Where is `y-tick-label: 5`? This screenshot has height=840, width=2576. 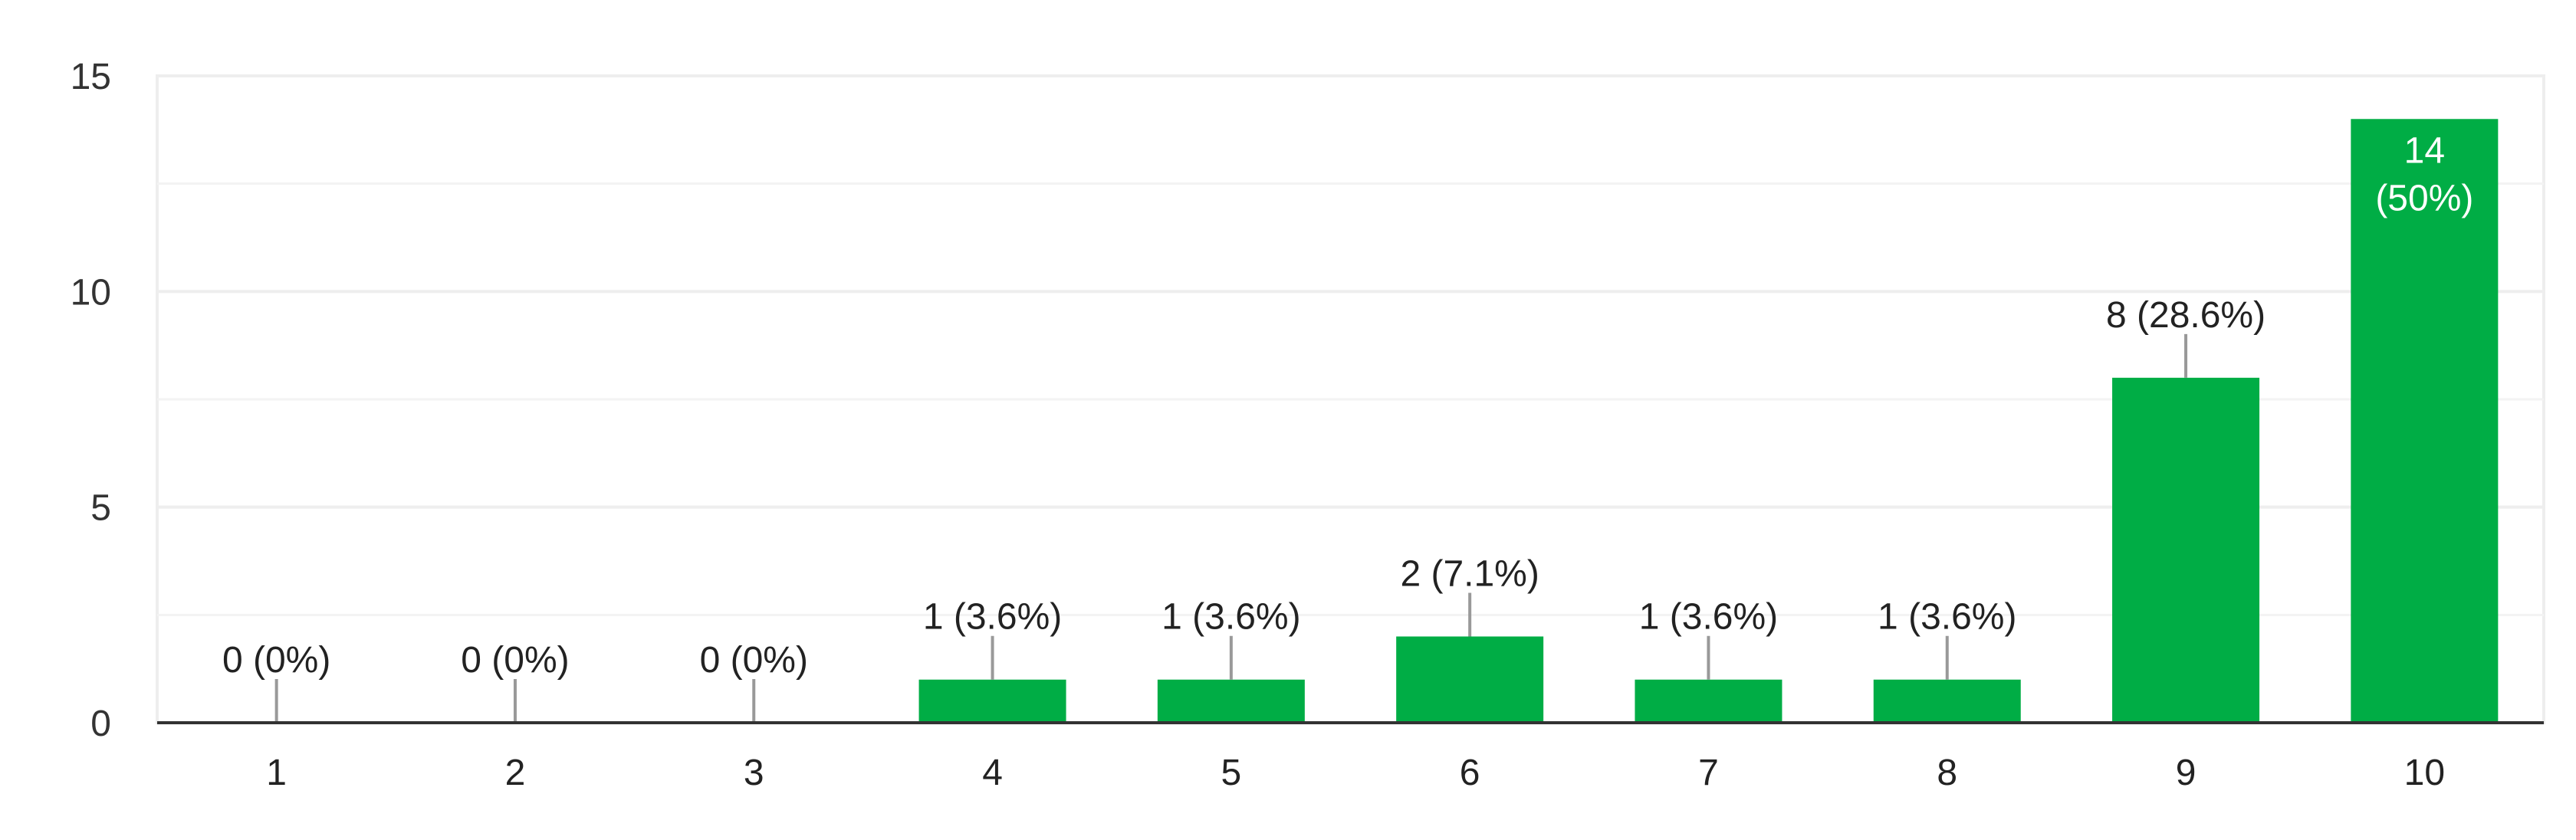
y-tick-label: 5 is located at coordinates (100, 508).